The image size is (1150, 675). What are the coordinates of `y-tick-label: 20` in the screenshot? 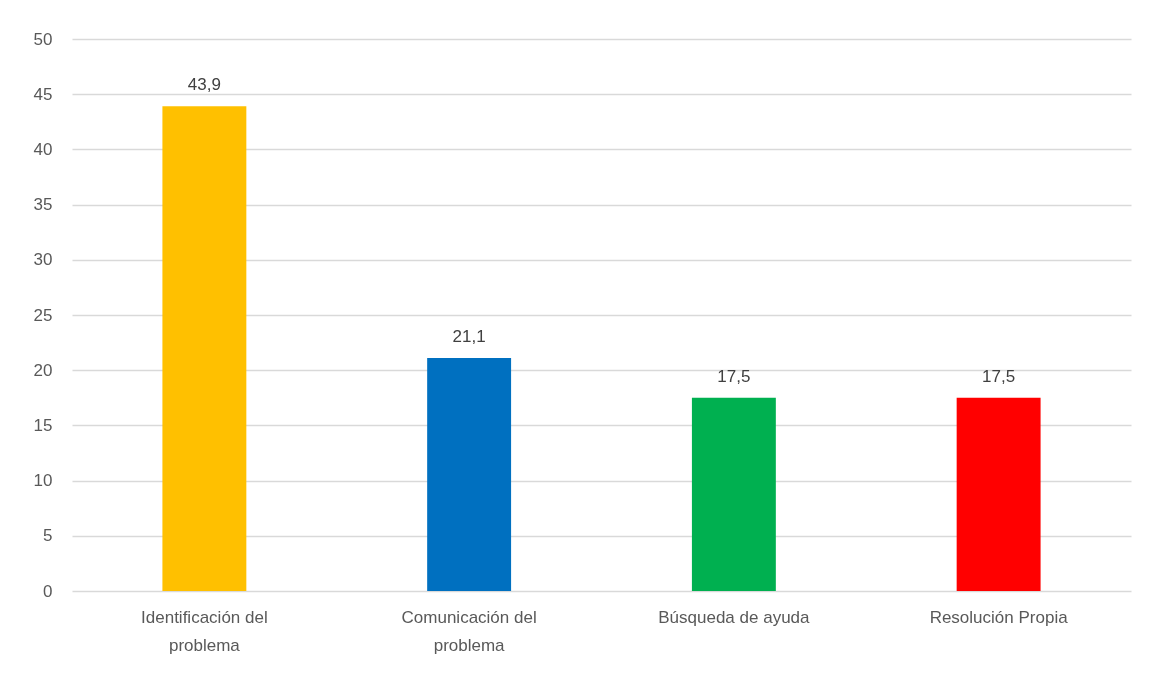 It's located at (43, 370).